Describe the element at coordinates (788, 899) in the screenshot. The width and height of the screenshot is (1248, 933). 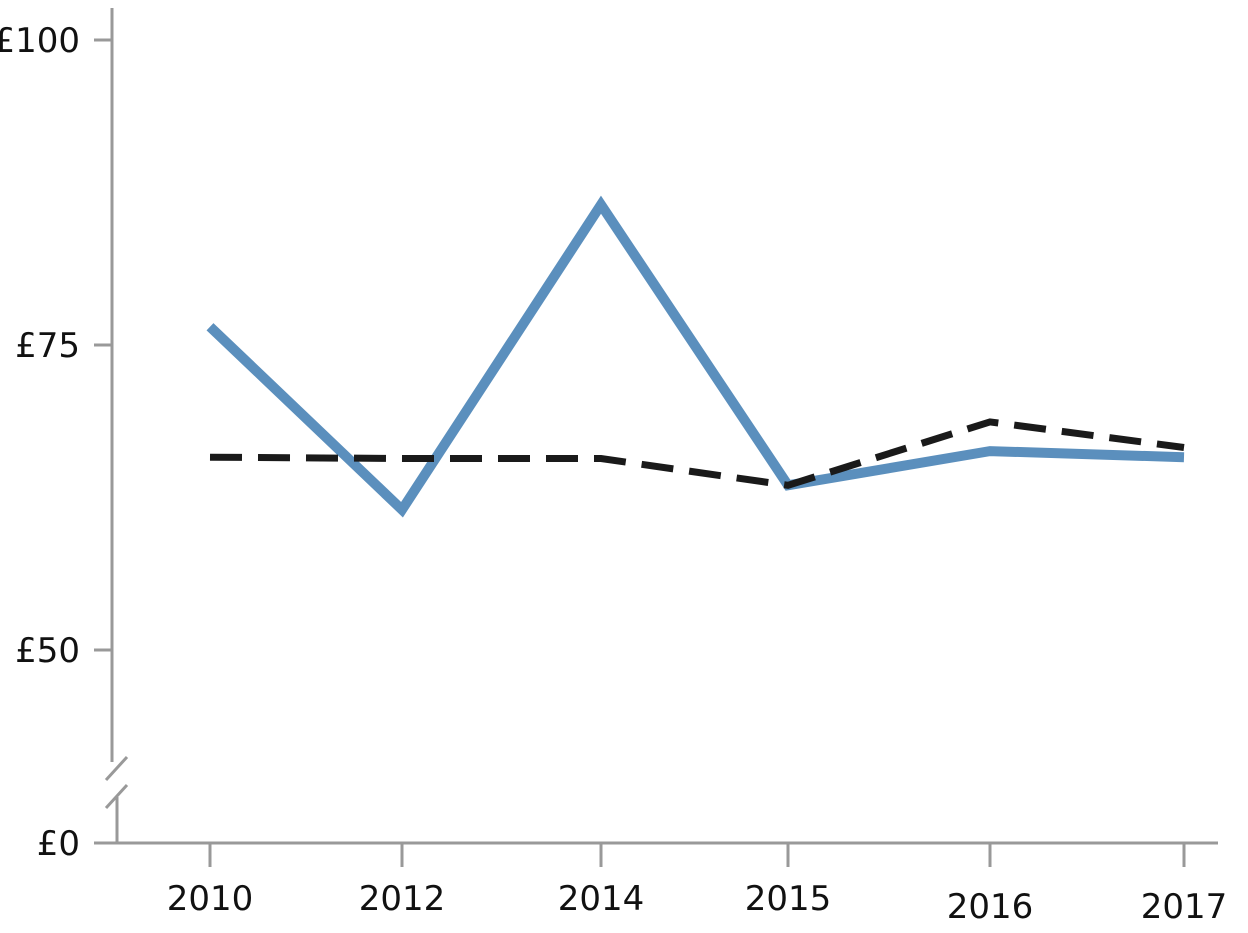
I see `x-tick-label: 2015` at that location.